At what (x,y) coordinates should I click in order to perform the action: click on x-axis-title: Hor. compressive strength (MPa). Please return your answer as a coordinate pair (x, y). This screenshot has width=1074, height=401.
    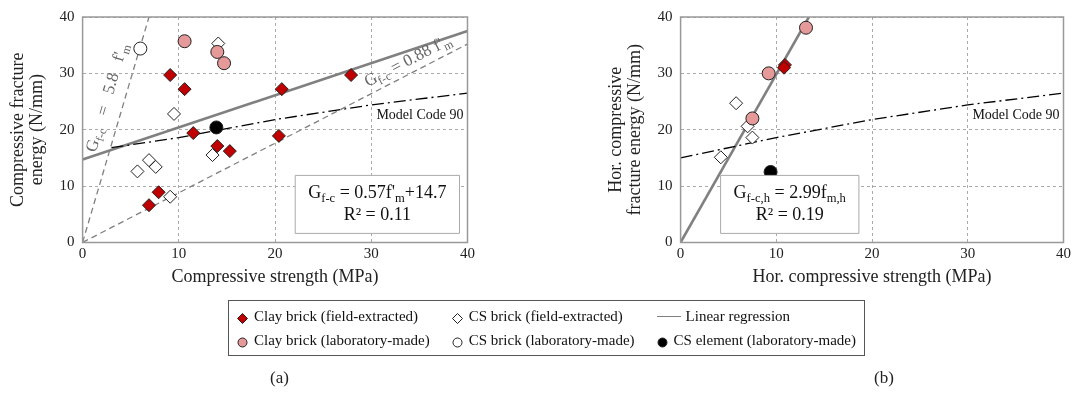
    Looking at the image, I should click on (872, 276).